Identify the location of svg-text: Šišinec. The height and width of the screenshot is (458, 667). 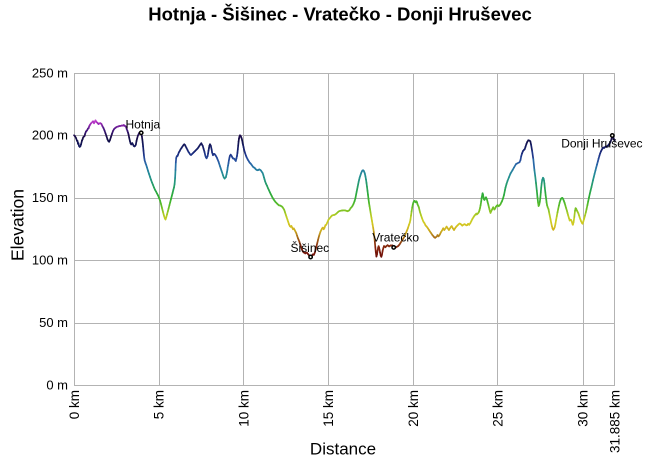
(310, 247).